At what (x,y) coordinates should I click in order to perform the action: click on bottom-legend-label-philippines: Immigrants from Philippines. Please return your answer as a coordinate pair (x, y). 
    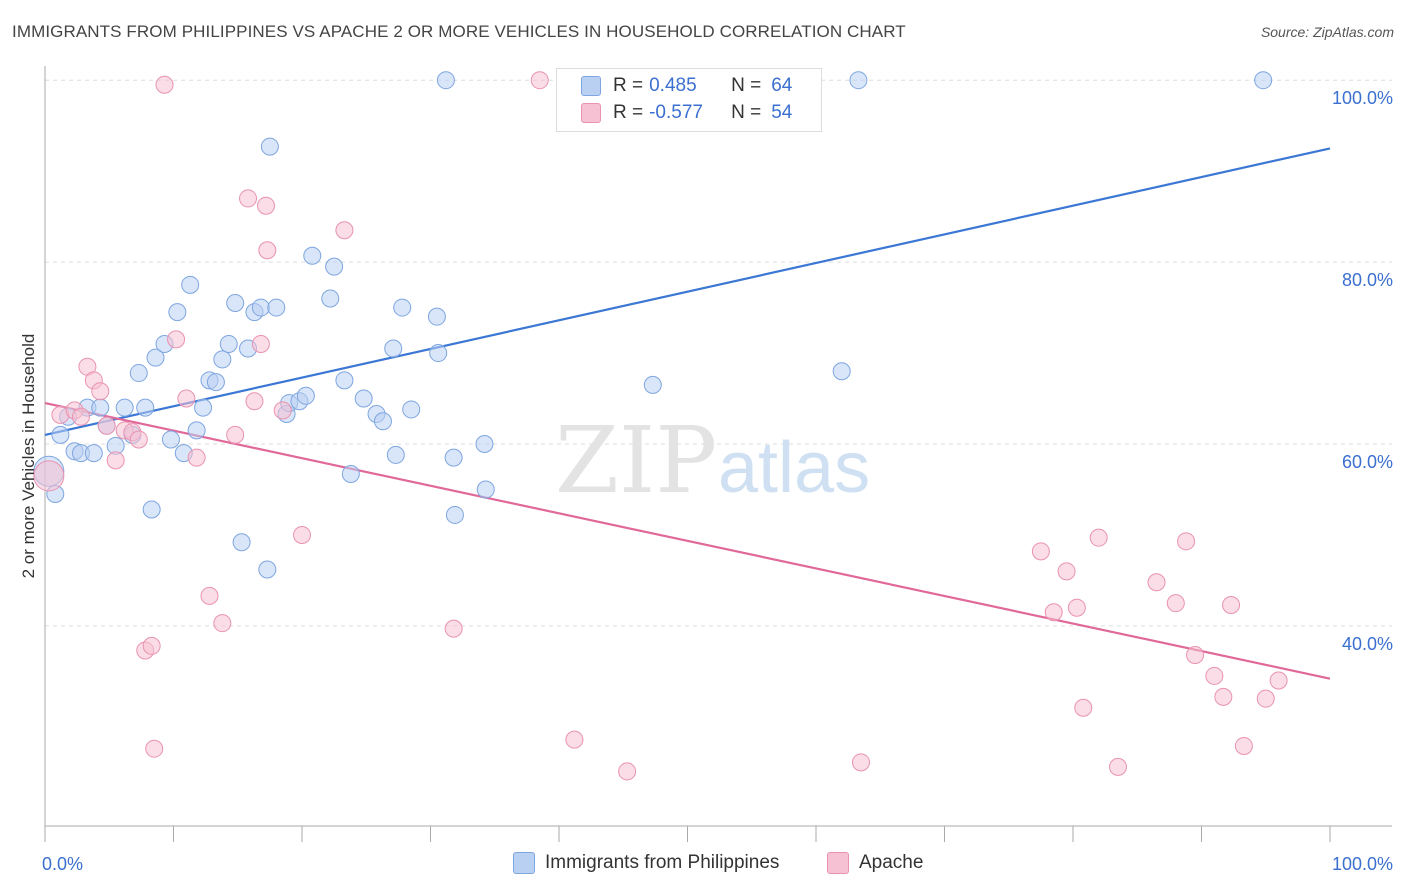
    Looking at the image, I should click on (662, 862).